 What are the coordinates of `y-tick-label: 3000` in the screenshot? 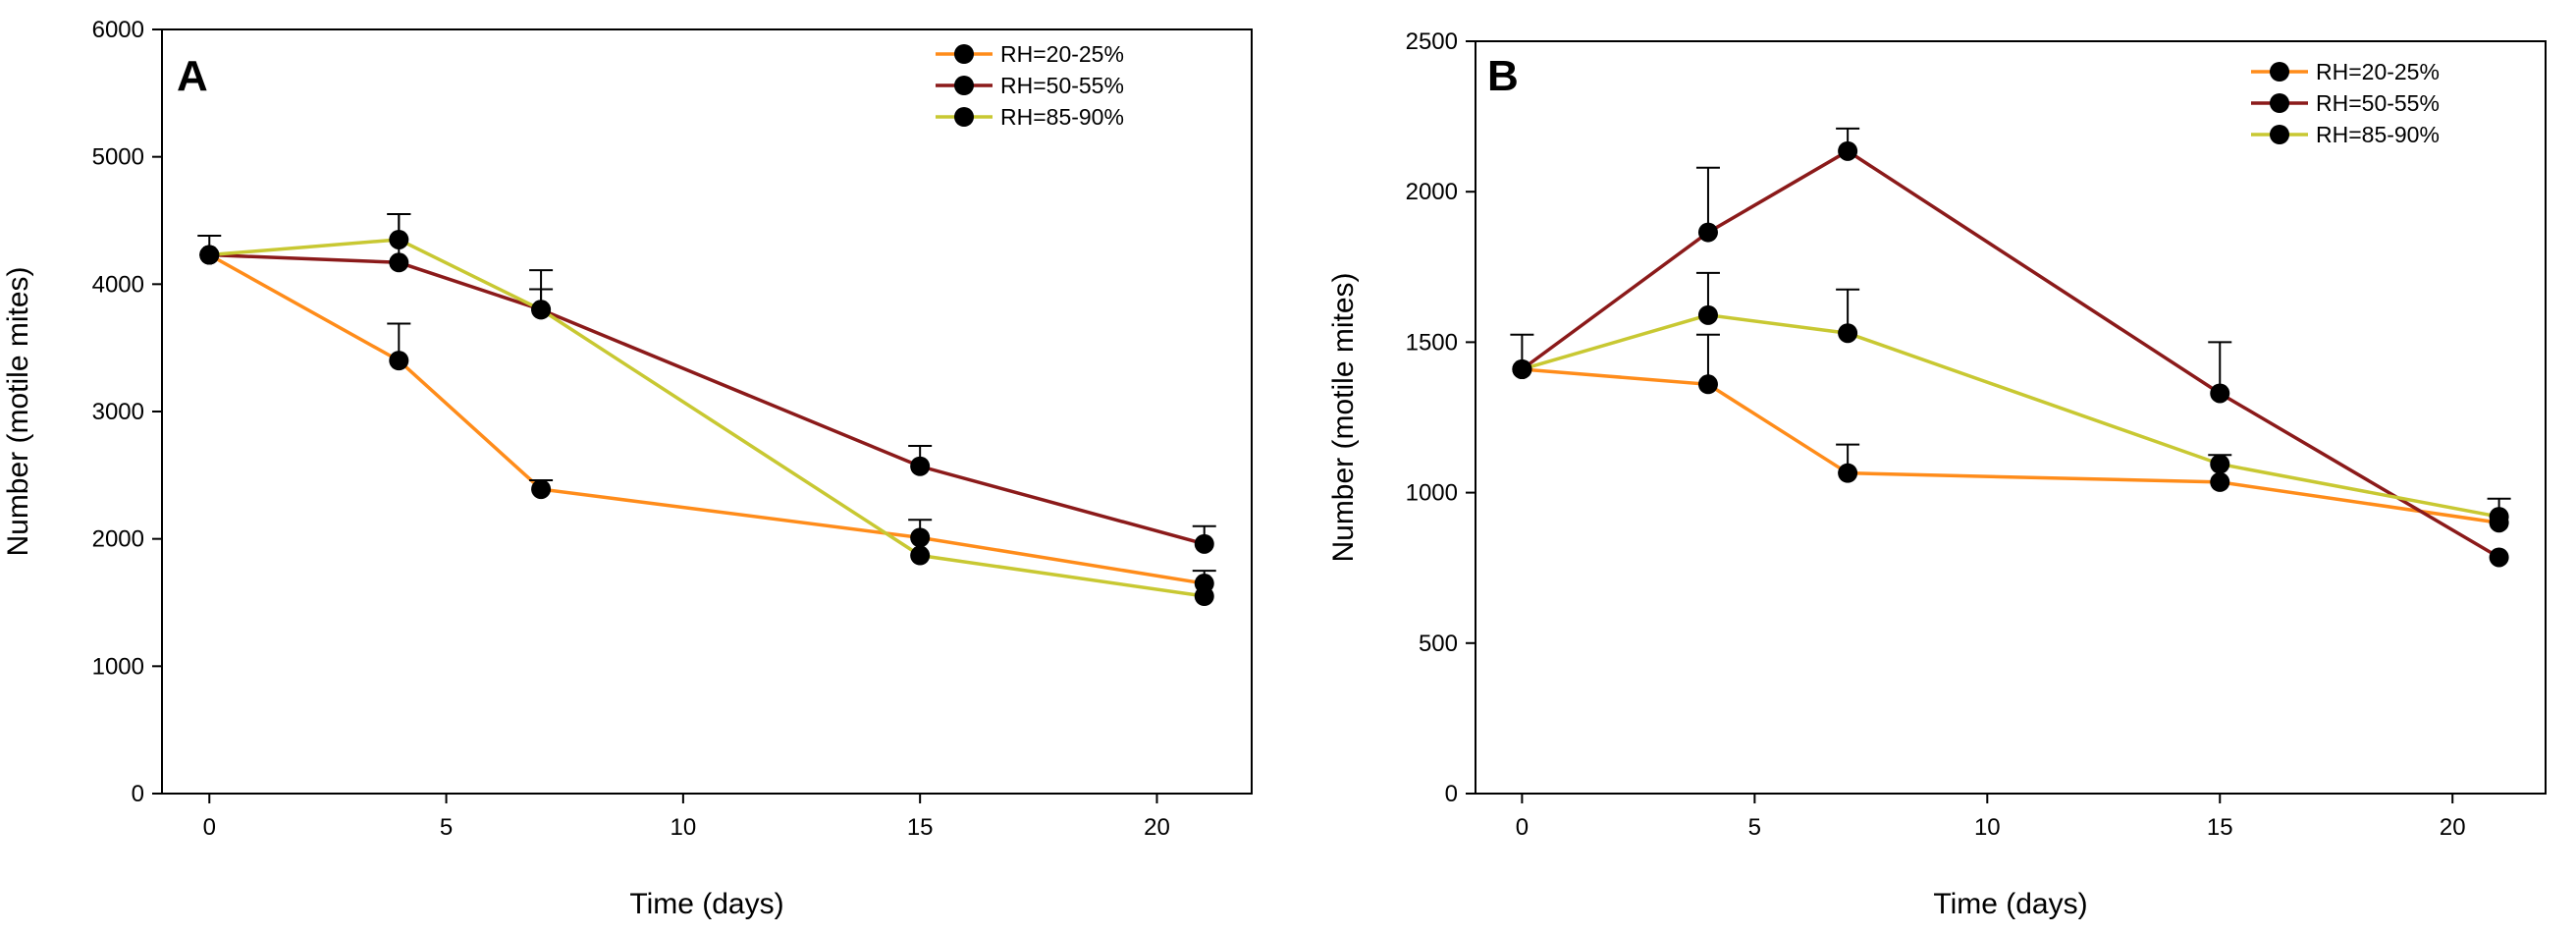 It's located at (118, 412).